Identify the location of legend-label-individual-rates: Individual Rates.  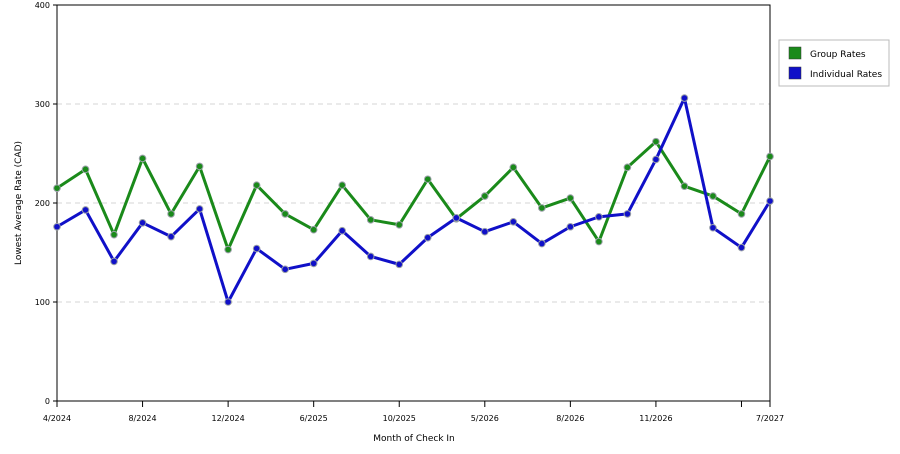
(846, 75).